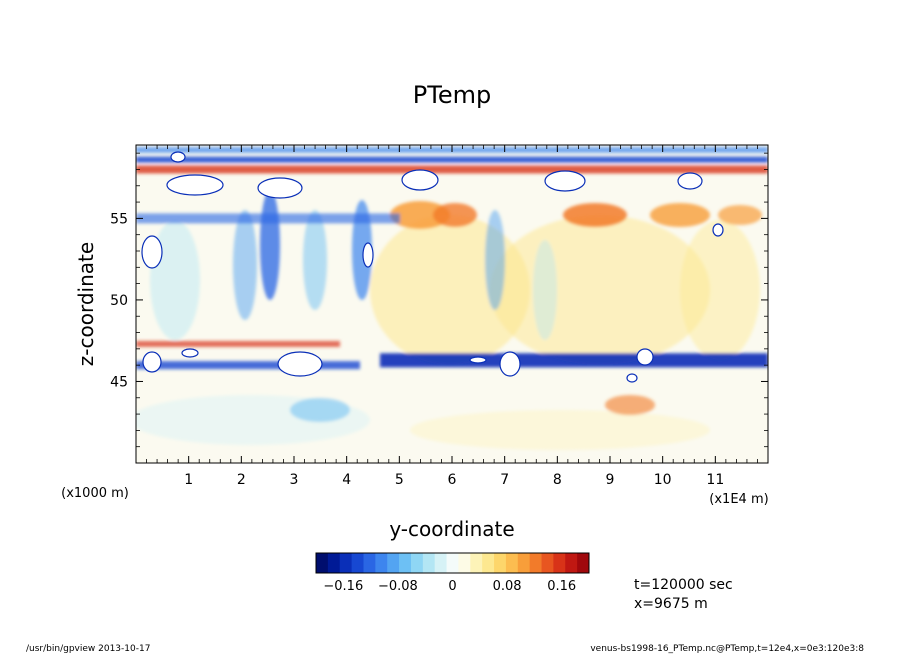 Image resolution: width=904 pixels, height=654 pixels. Describe the element at coordinates (188, 480) in the screenshot. I see `x-tick-label: 1` at that location.